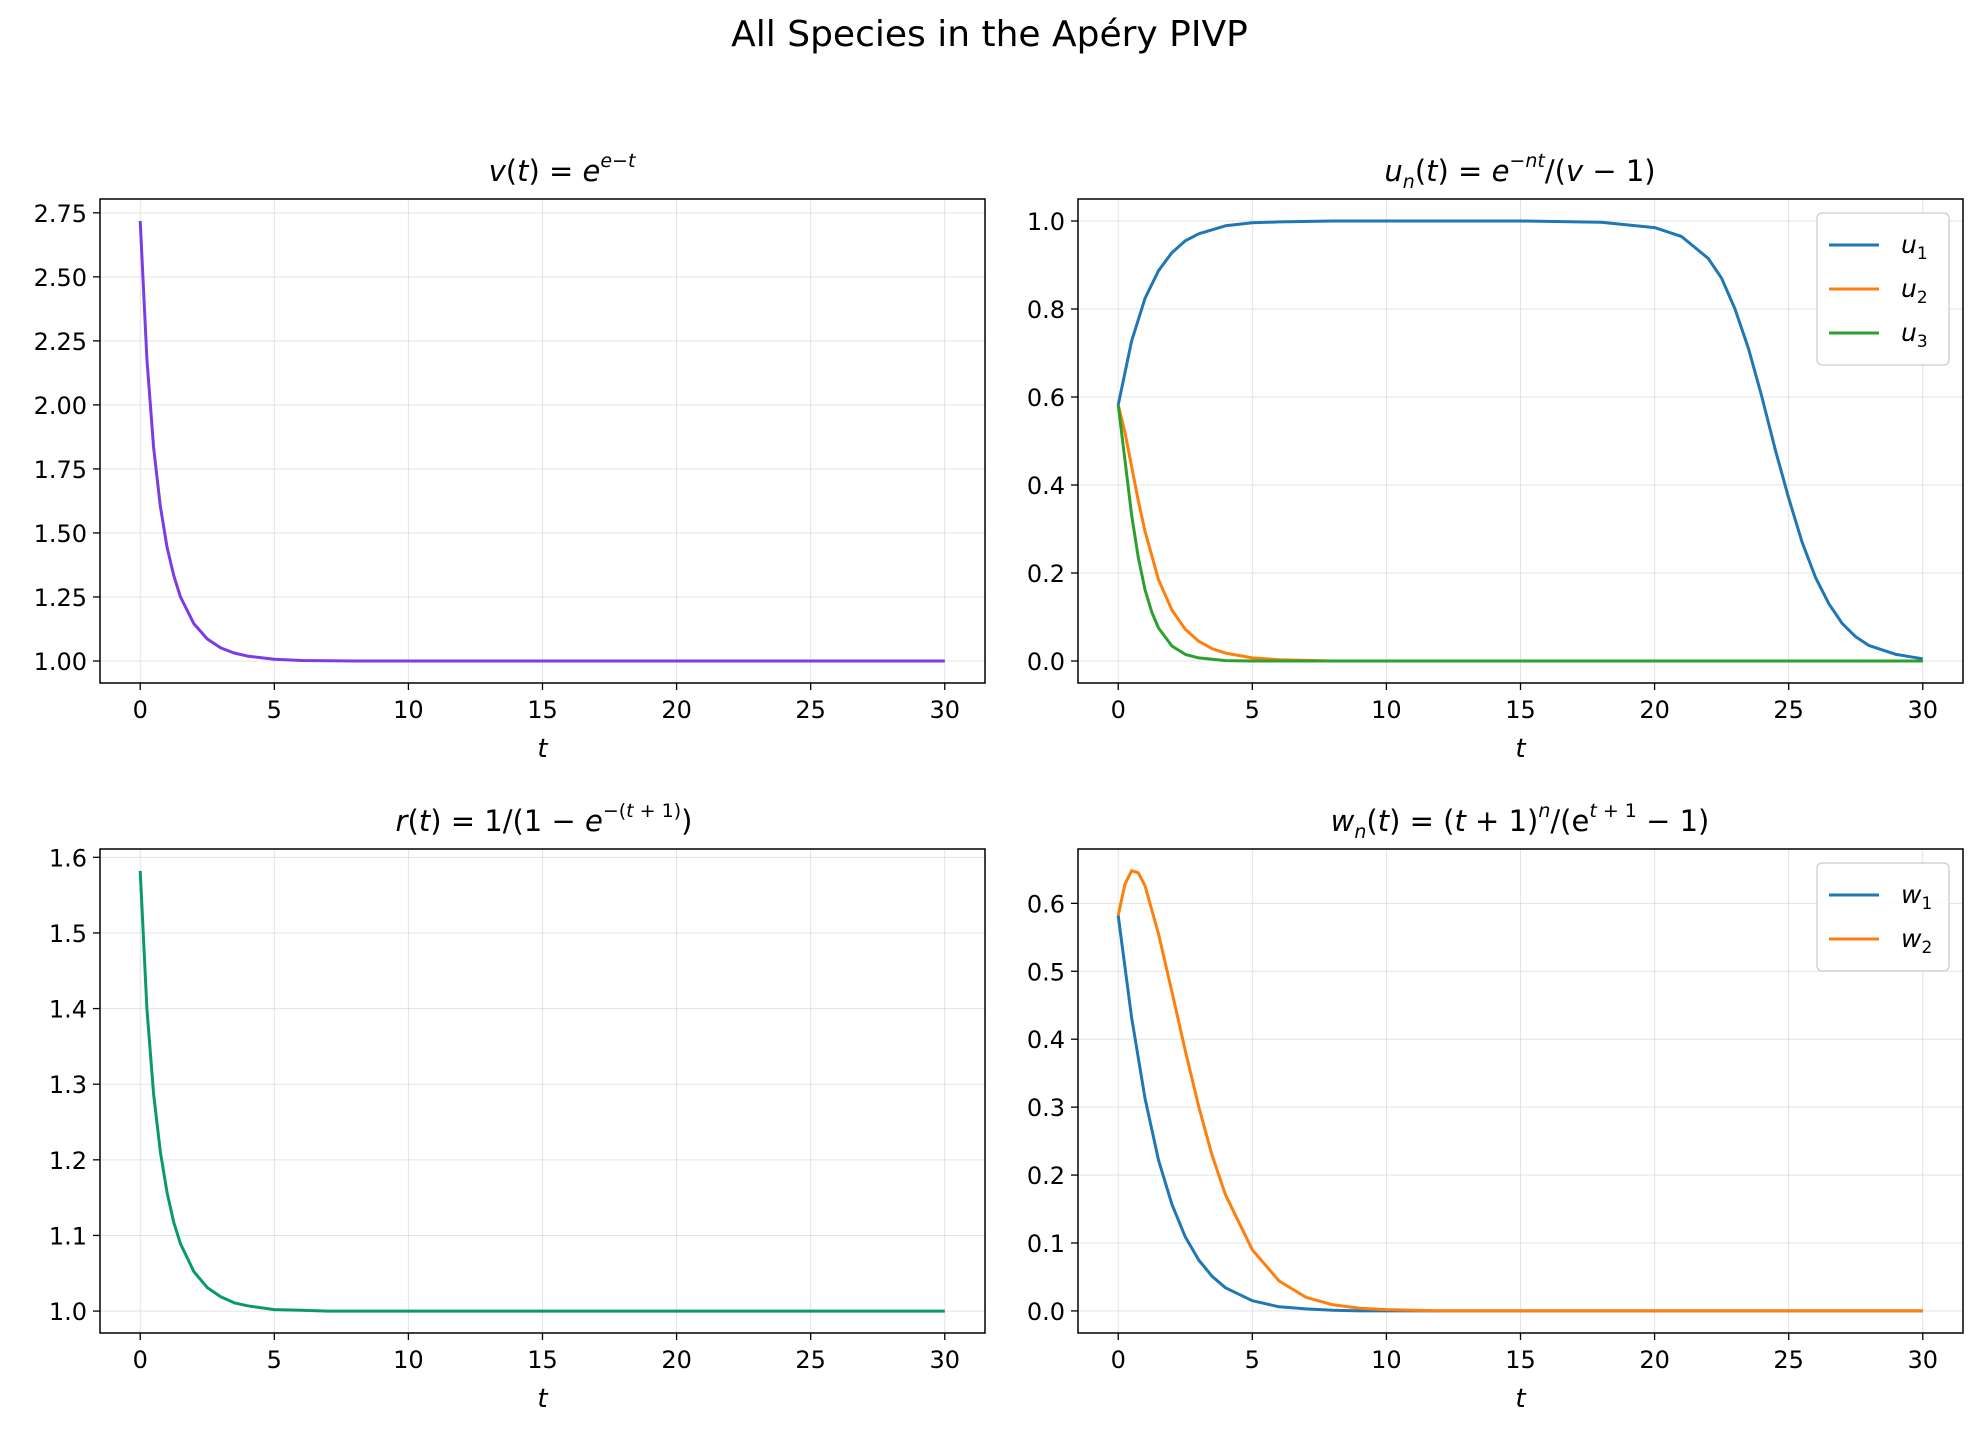  What do you see at coordinates (989, 34) in the screenshot?
I see `figure-title: All Species in the Apéry PIVP` at bounding box center [989, 34].